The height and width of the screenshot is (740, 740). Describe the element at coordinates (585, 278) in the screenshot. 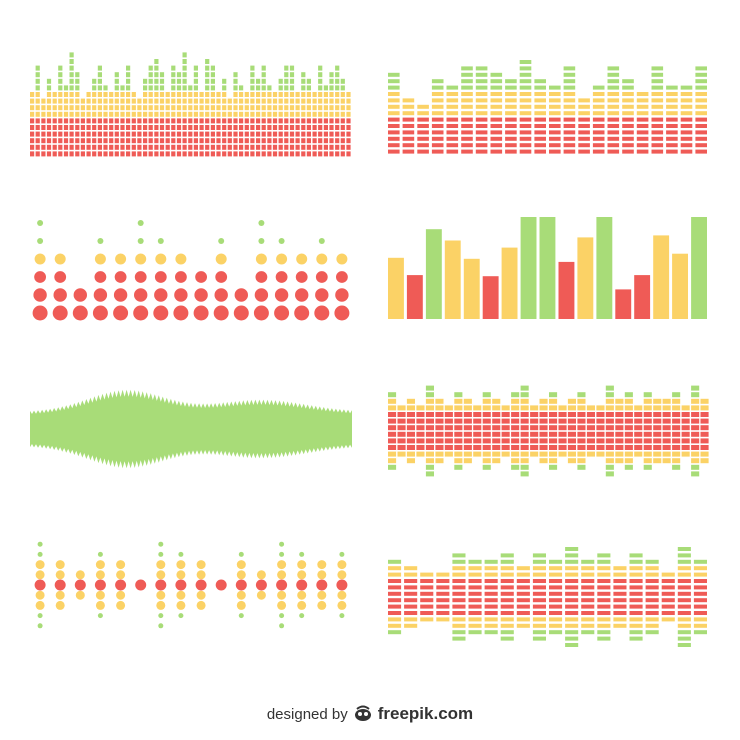

I see `bar` at that location.